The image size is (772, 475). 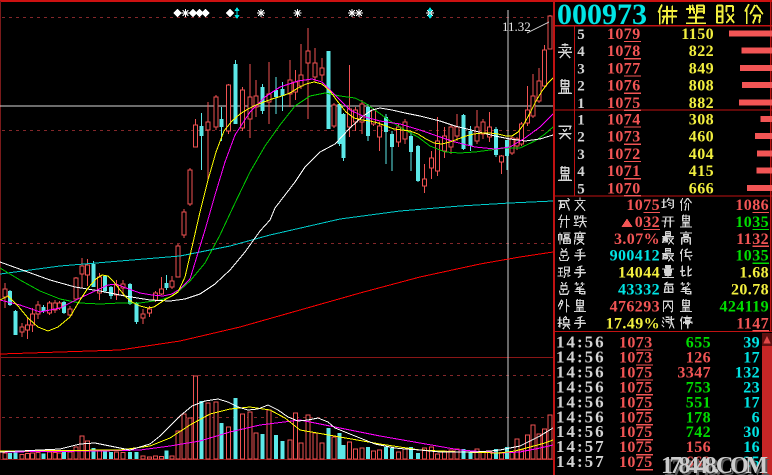 What do you see at coordinates (639, 273) in the screenshot?
I see `svg-text: 14044` at bounding box center [639, 273].